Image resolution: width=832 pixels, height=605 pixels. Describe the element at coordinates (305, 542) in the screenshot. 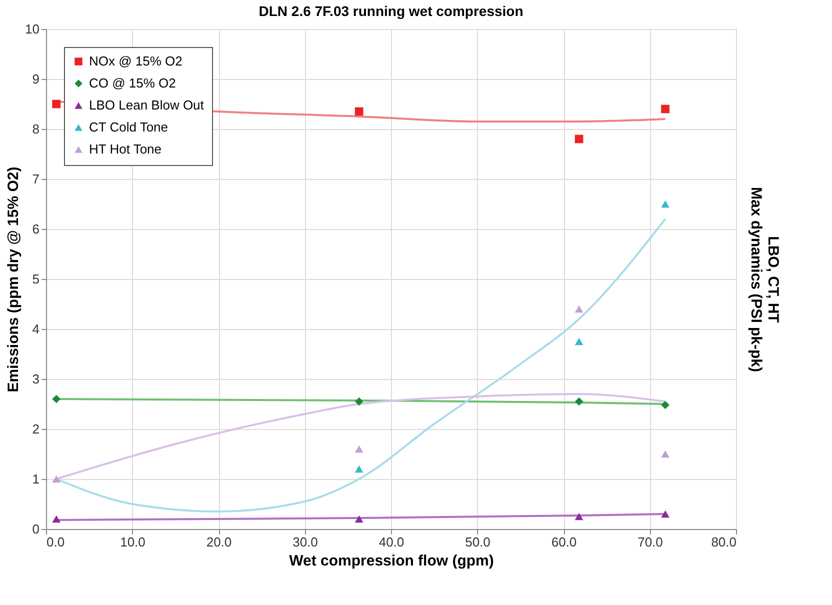

I see `x-tick-label: 30.0` at that location.